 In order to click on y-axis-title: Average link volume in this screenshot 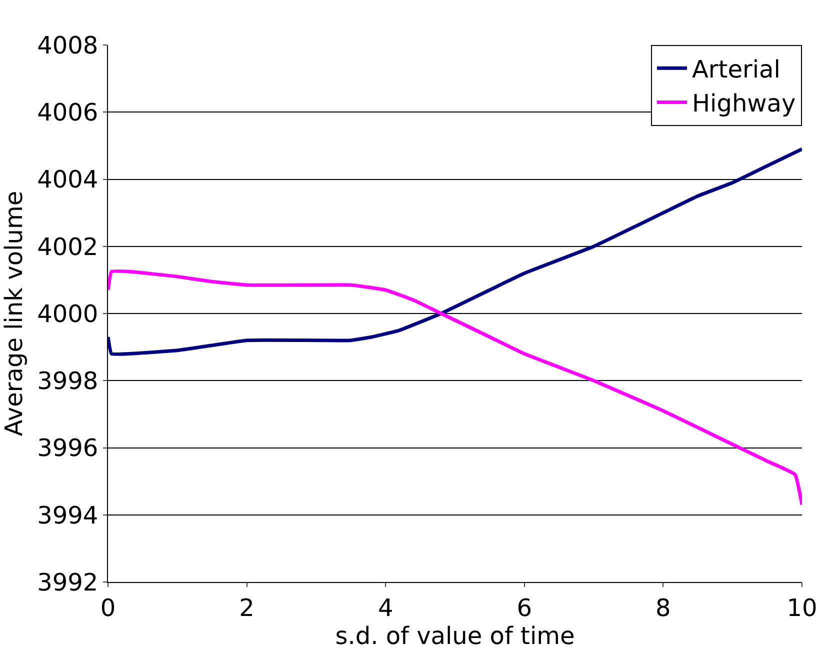, I will do `click(14, 313)`.